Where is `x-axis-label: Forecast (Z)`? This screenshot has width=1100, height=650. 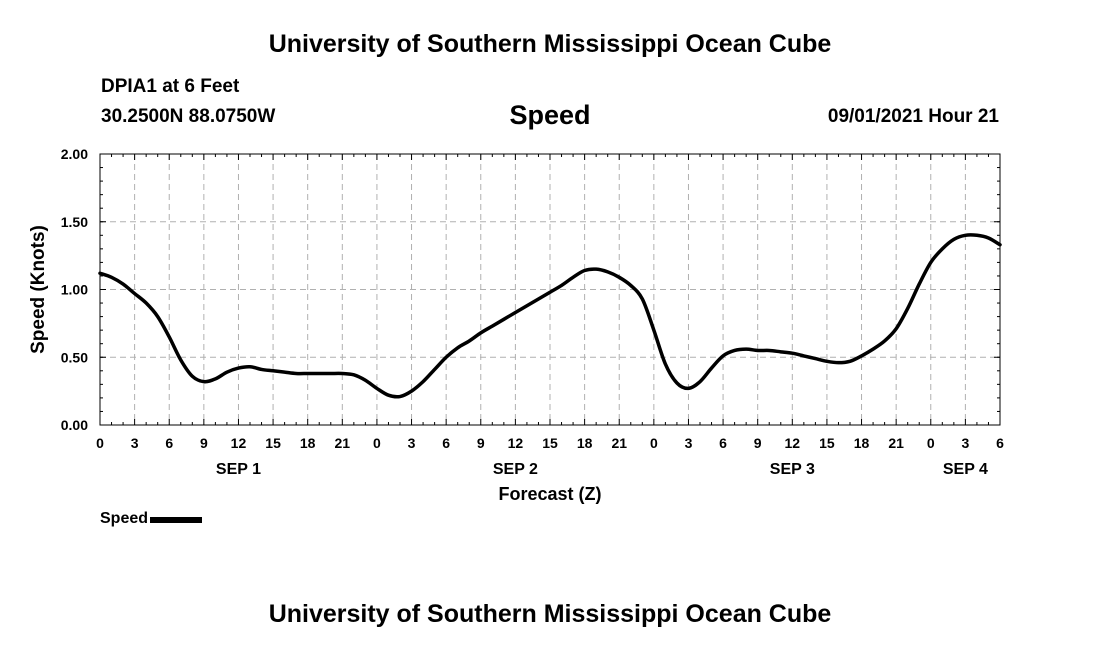 x-axis-label: Forecast (Z) is located at coordinates (549, 494).